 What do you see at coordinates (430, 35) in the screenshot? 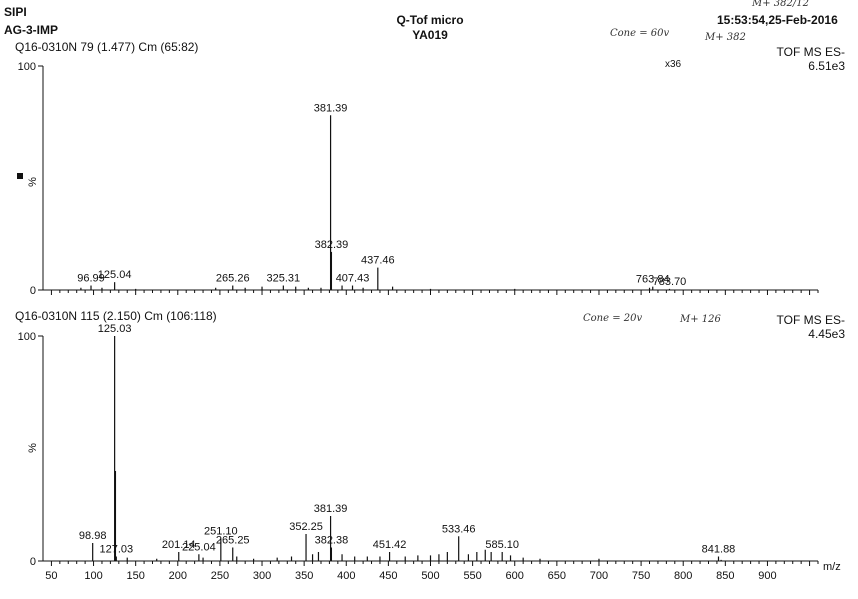
I see `experiment-id: YA019` at bounding box center [430, 35].